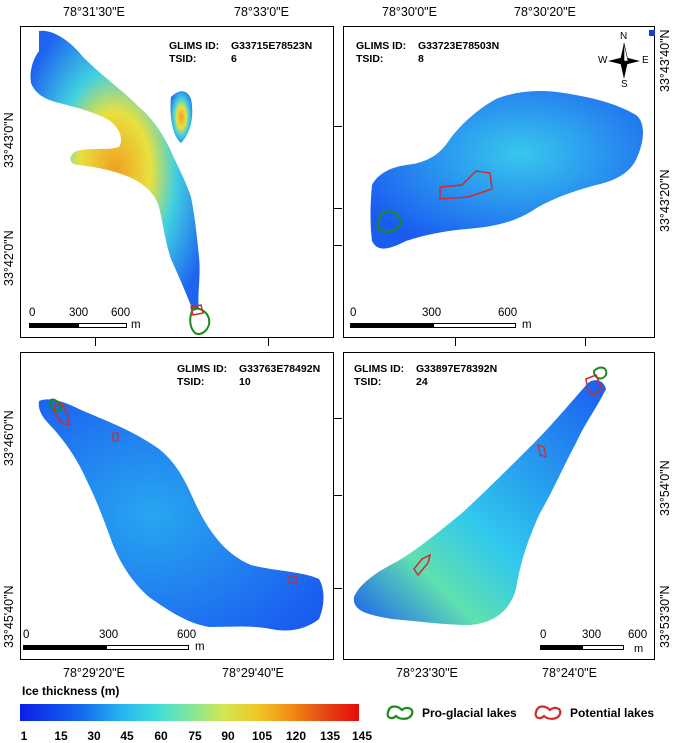 This screenshot has width=675, height=743. Describe the element at coordinates (428, 52) in the screenshot. I see `panel-info-2: GLIMS ID: G33723E78503N TSID: 8` at that location.